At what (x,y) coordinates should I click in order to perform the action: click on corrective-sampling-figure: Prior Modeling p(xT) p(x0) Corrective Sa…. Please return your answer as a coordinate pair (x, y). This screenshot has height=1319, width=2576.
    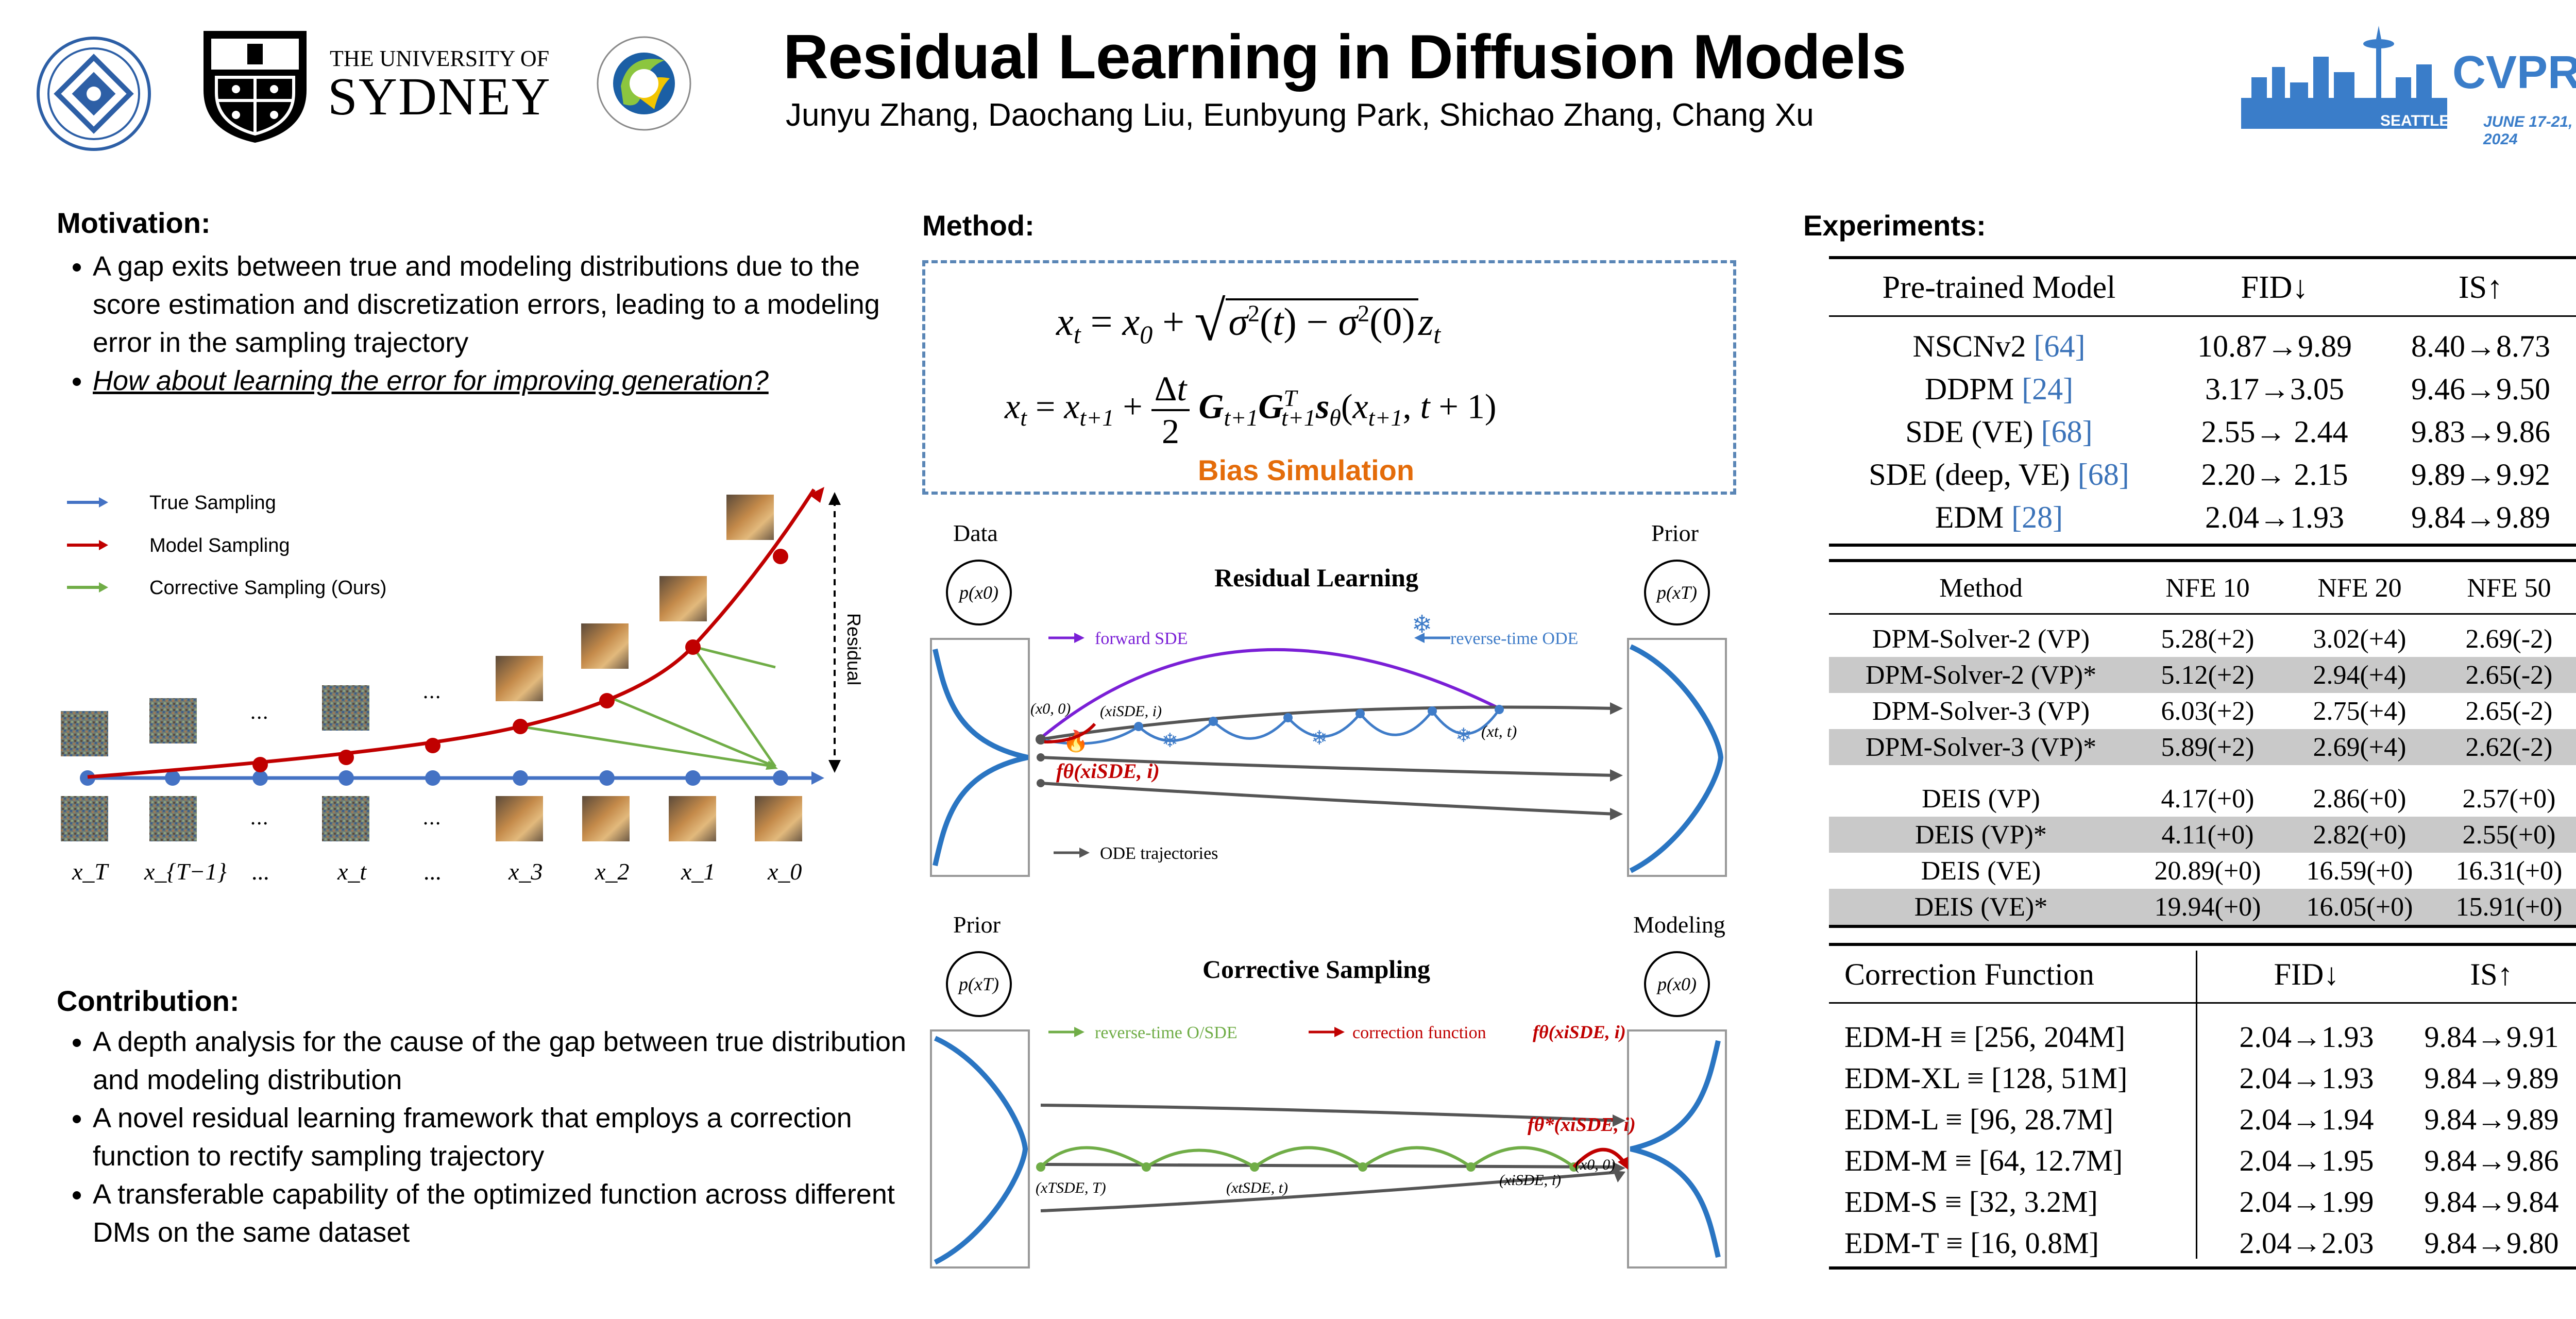
    Looking at the image, I should click on (1328, 1090).